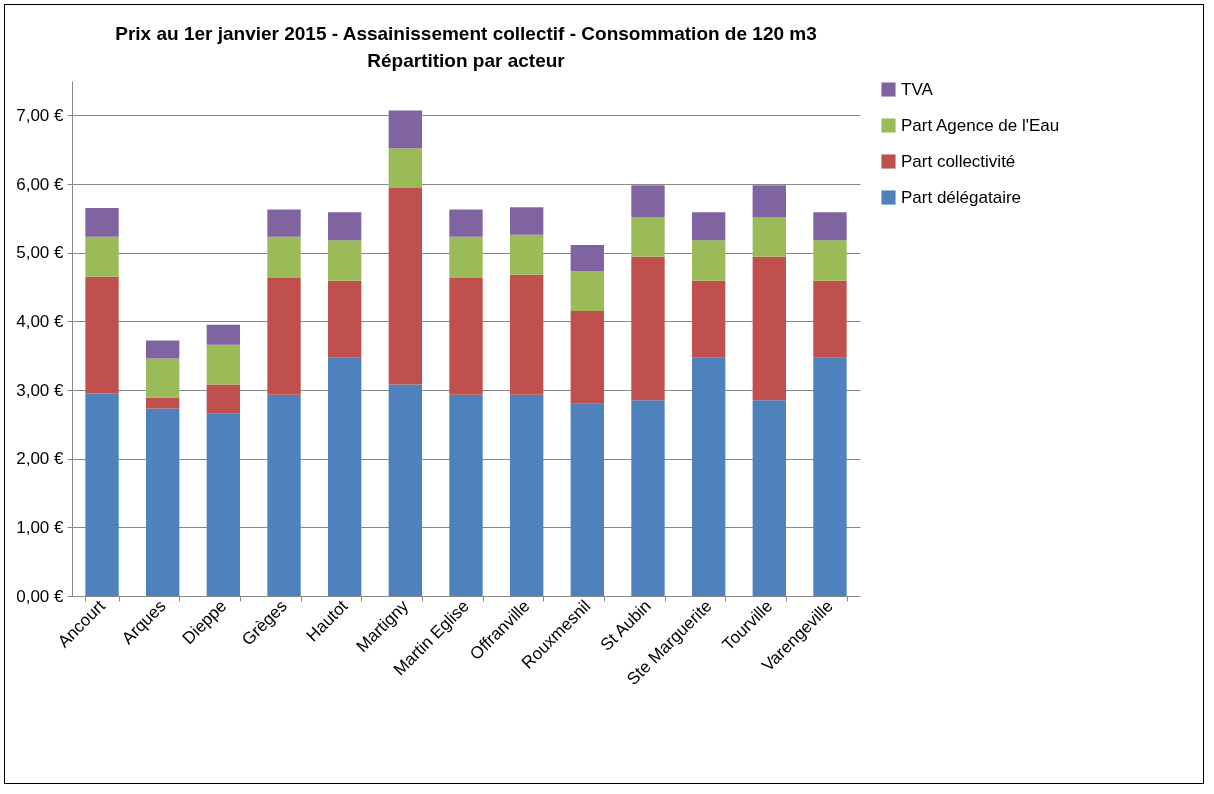 This screenshot has height=794, width=1214. What do you see at coordinates (40, 321) in the screenshot?
I see `y-tick-label: 4,00 €` at bounding box center [40, 321].